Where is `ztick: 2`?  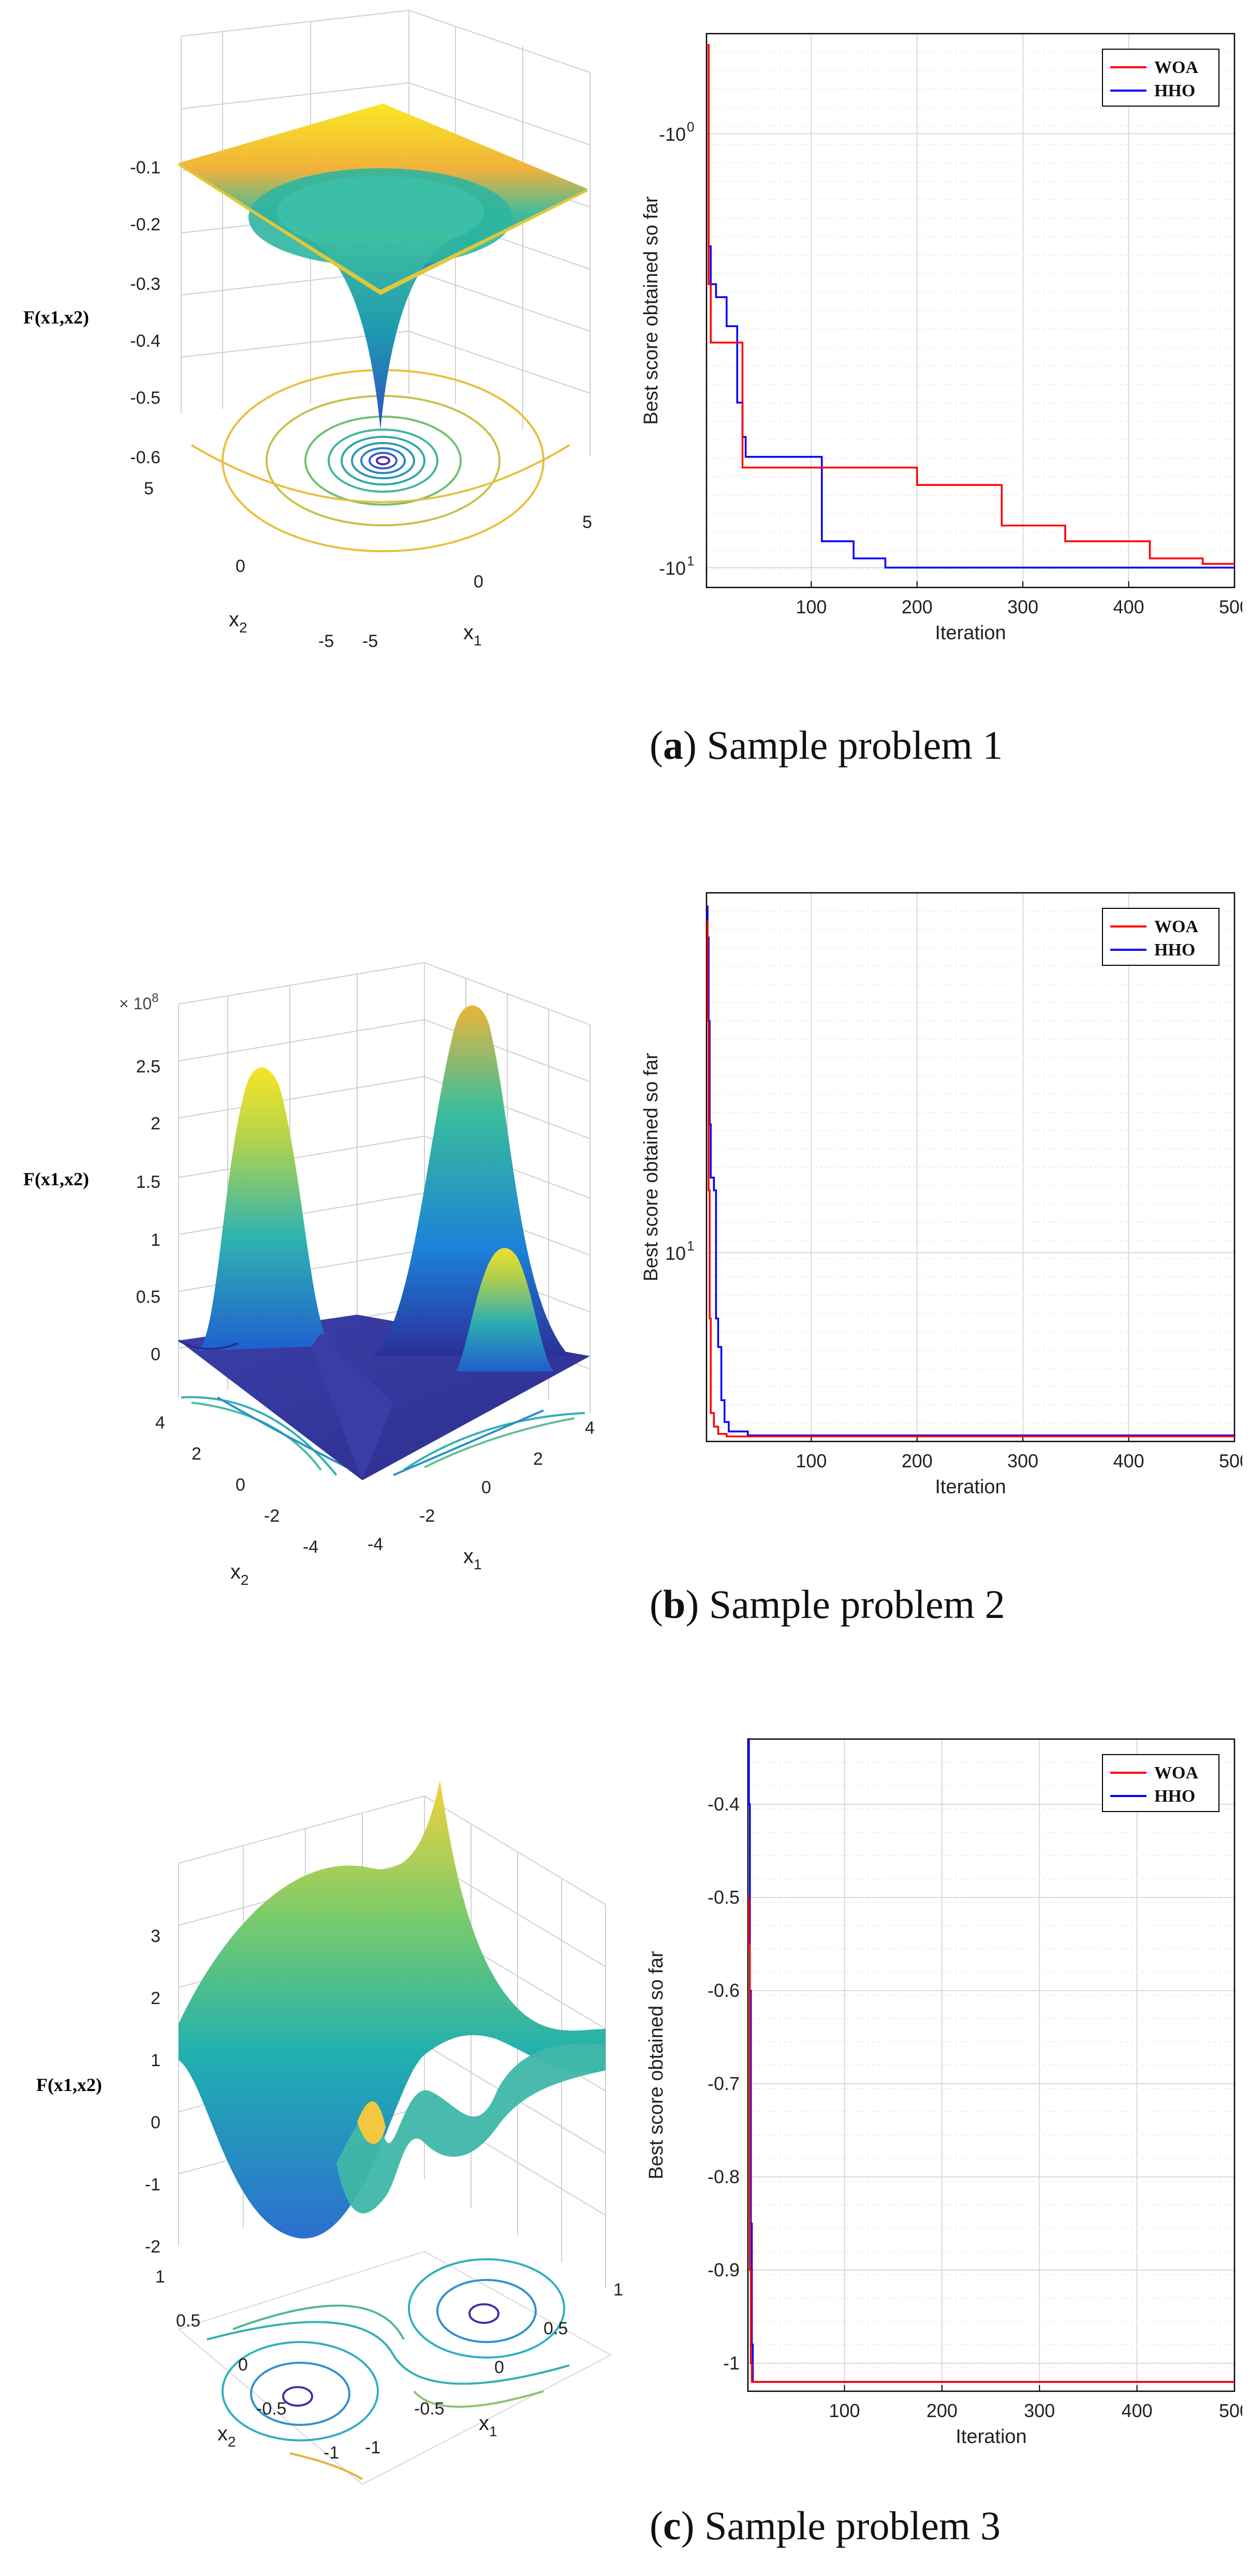 ztick: 2 is located at coordinates (155, 1999).